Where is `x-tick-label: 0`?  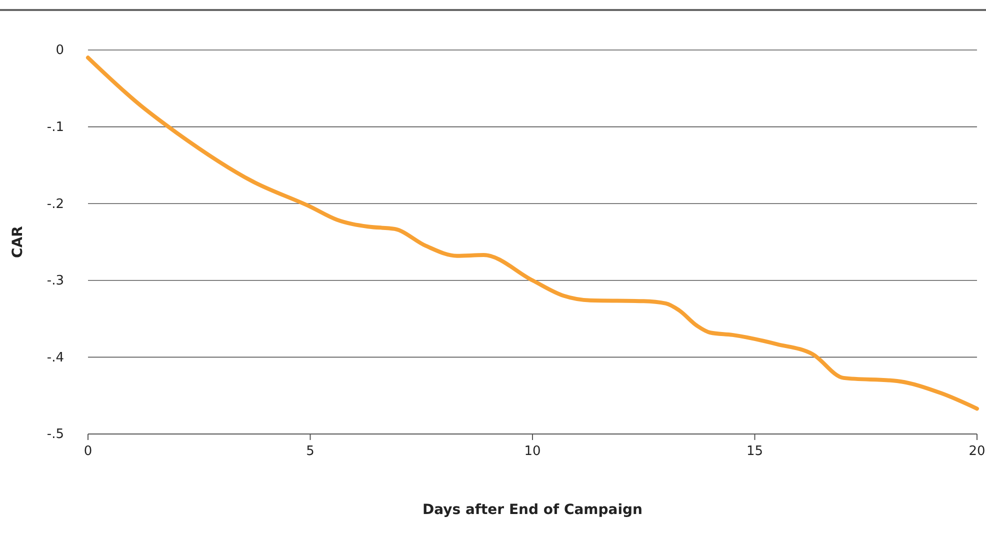 x-tick-label: 0 is located at coordinates (88, 452).